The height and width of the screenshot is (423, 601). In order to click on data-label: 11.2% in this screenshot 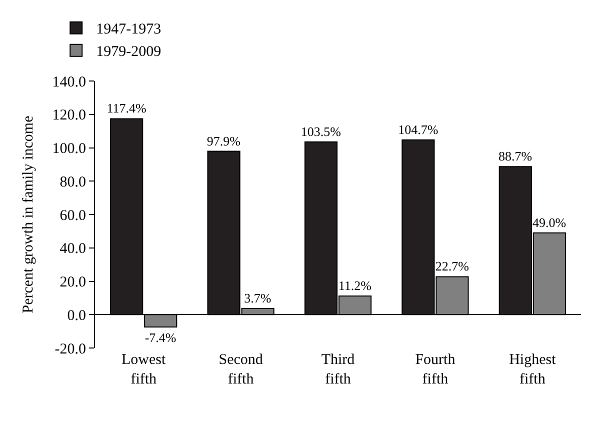, I will do `click(355, 285)`.